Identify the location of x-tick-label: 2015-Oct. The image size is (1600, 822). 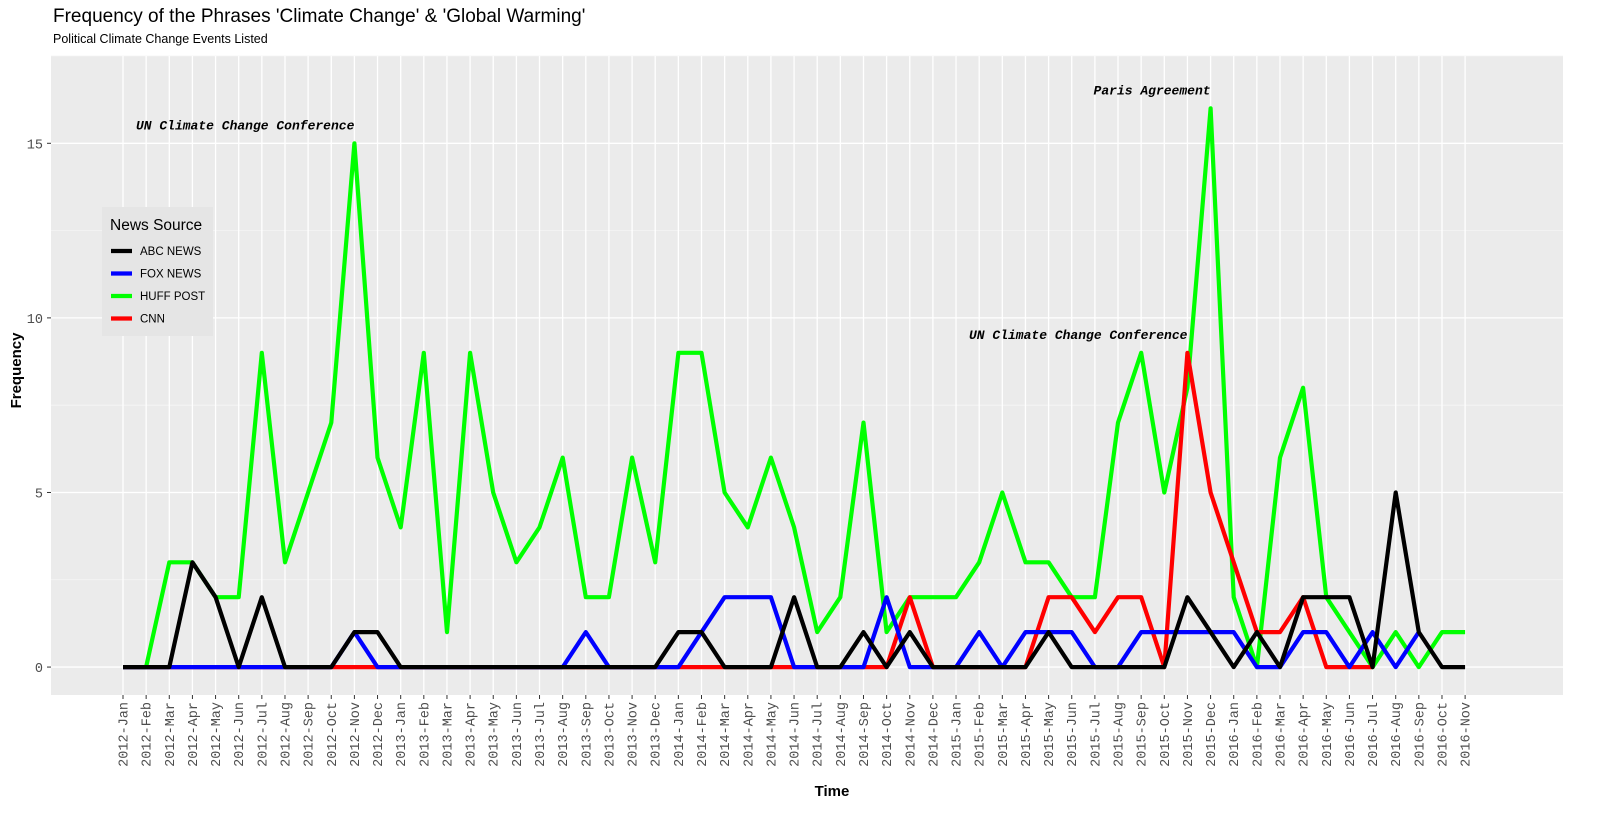
(1166, 734).